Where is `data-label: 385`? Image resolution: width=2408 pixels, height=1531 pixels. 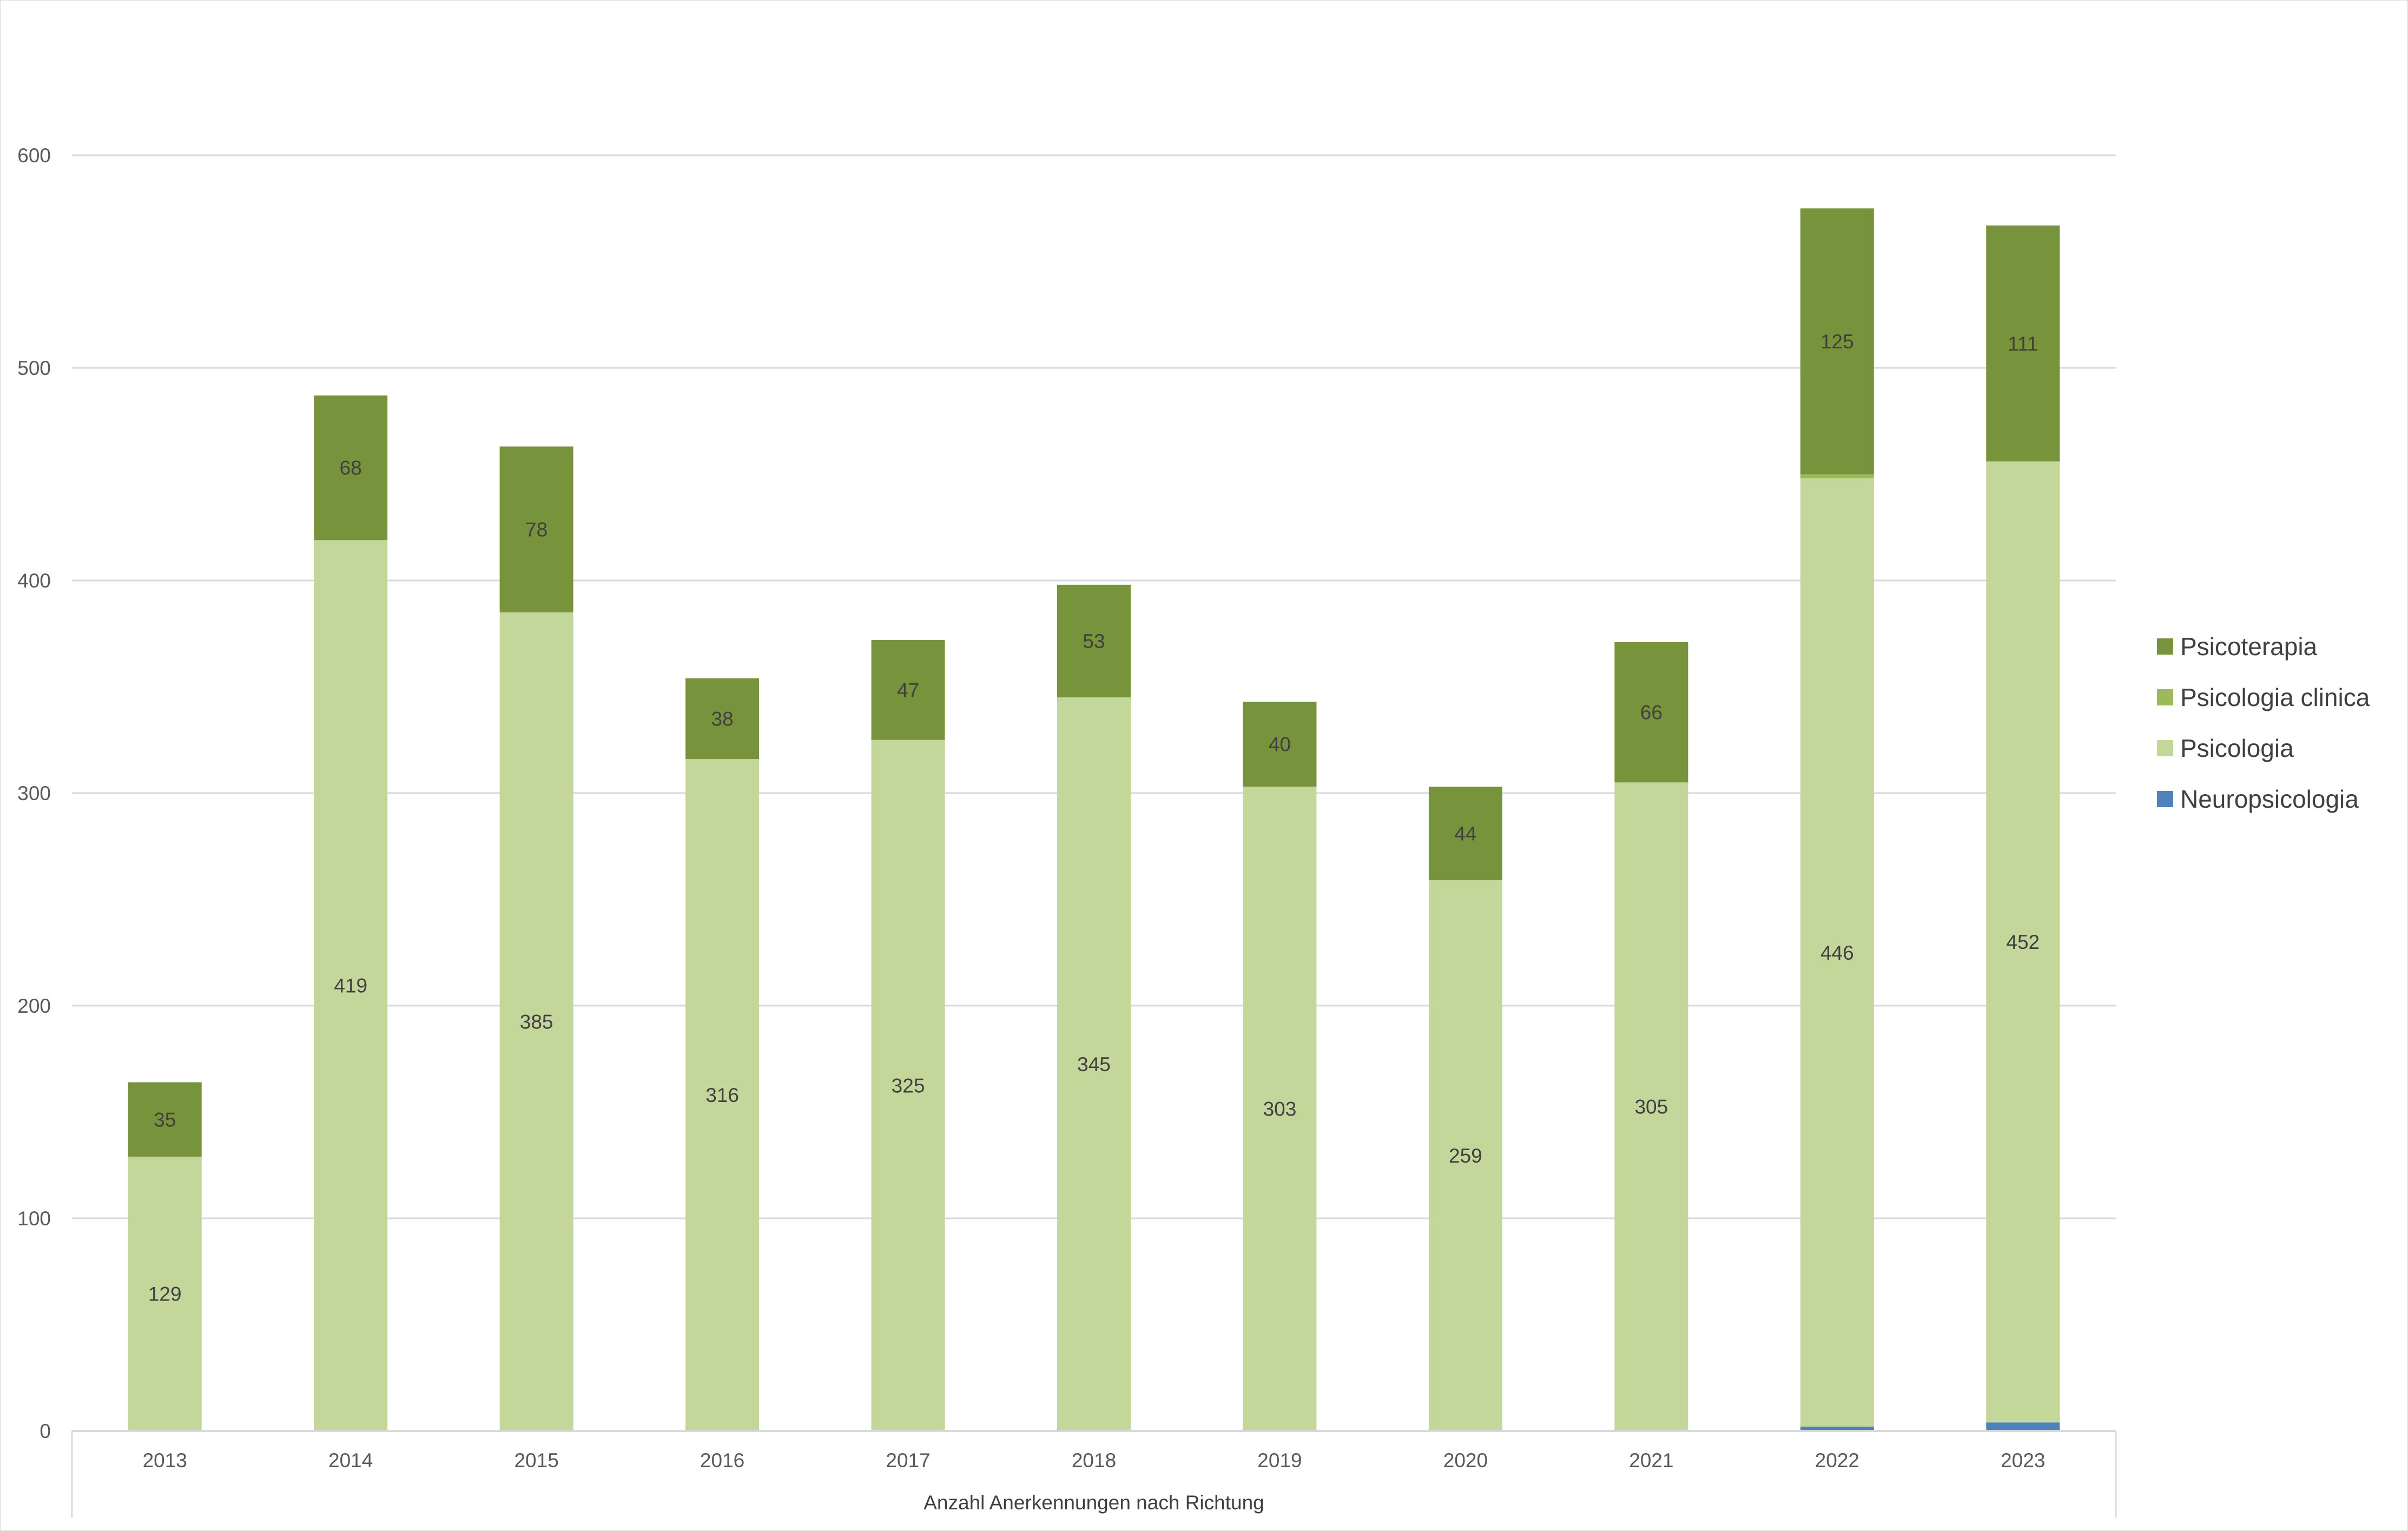
data-label: 385 is located at coordinates (536, 1022).